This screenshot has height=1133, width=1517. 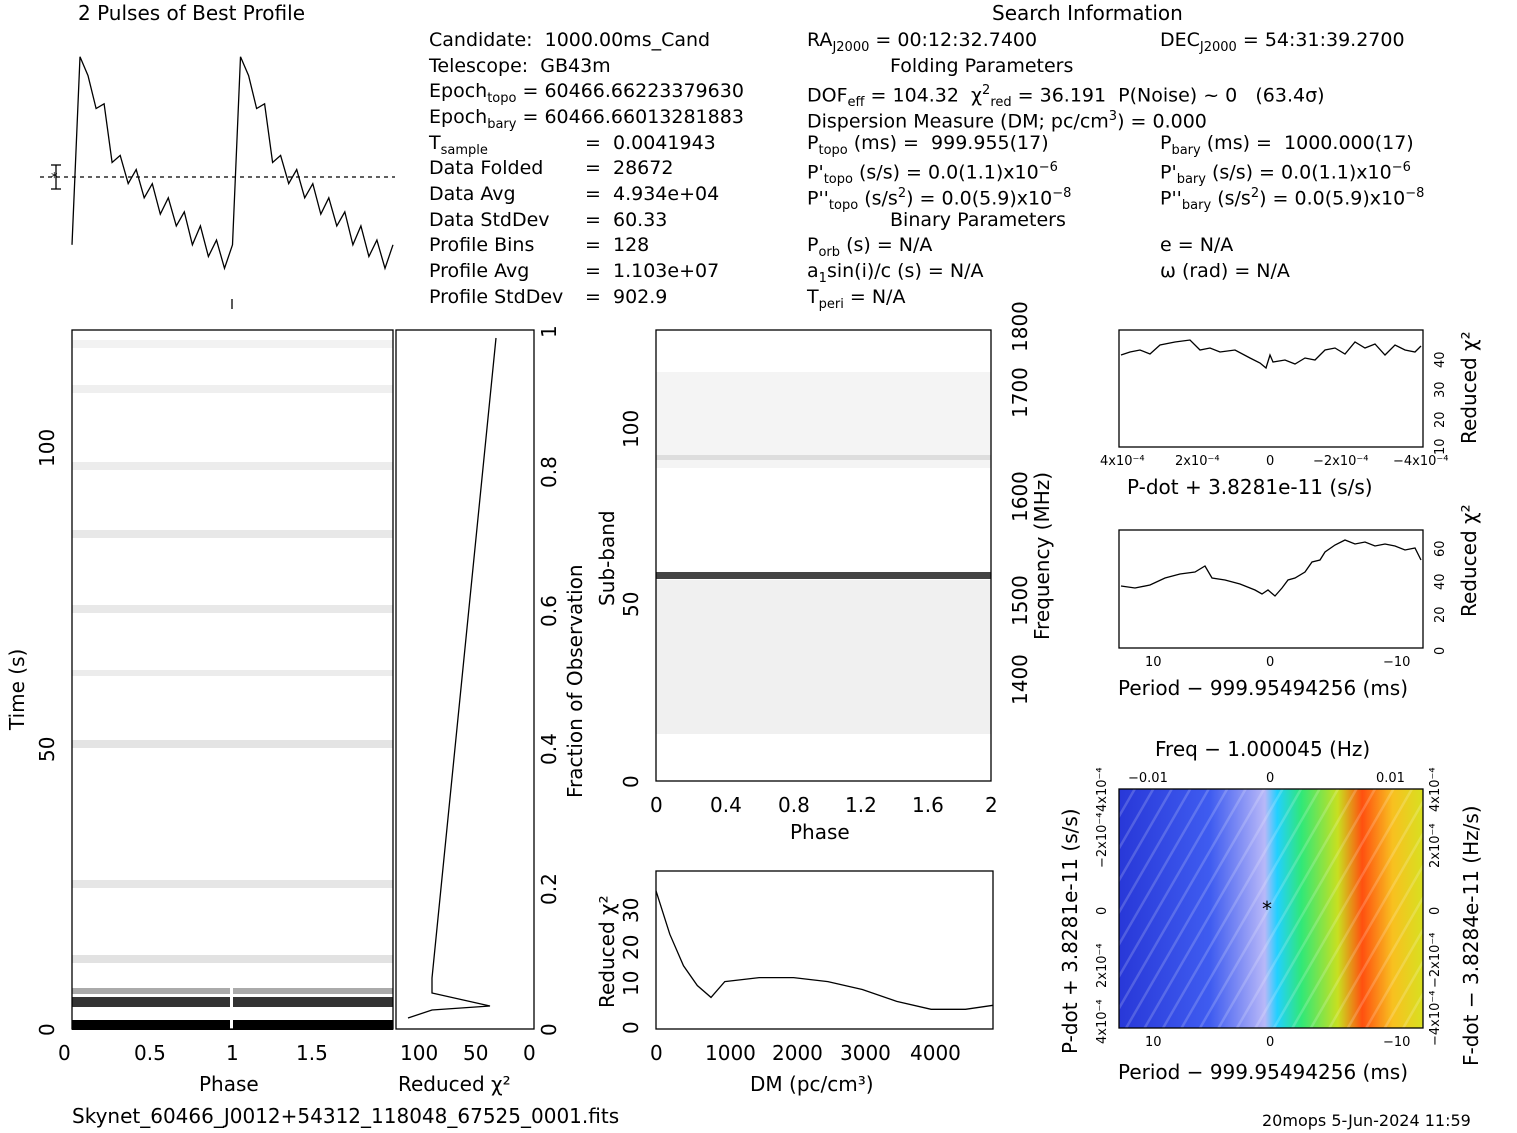 I want to click on sb-xtick-04: 0.4, so click(x=726, y=805).